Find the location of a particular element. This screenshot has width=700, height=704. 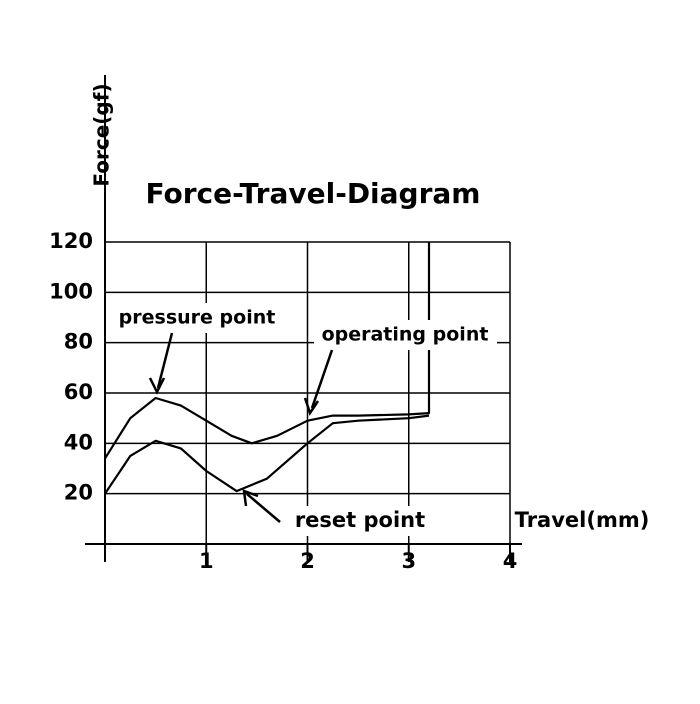

y-tick-label: 20 is located at coordinates (78, 493).